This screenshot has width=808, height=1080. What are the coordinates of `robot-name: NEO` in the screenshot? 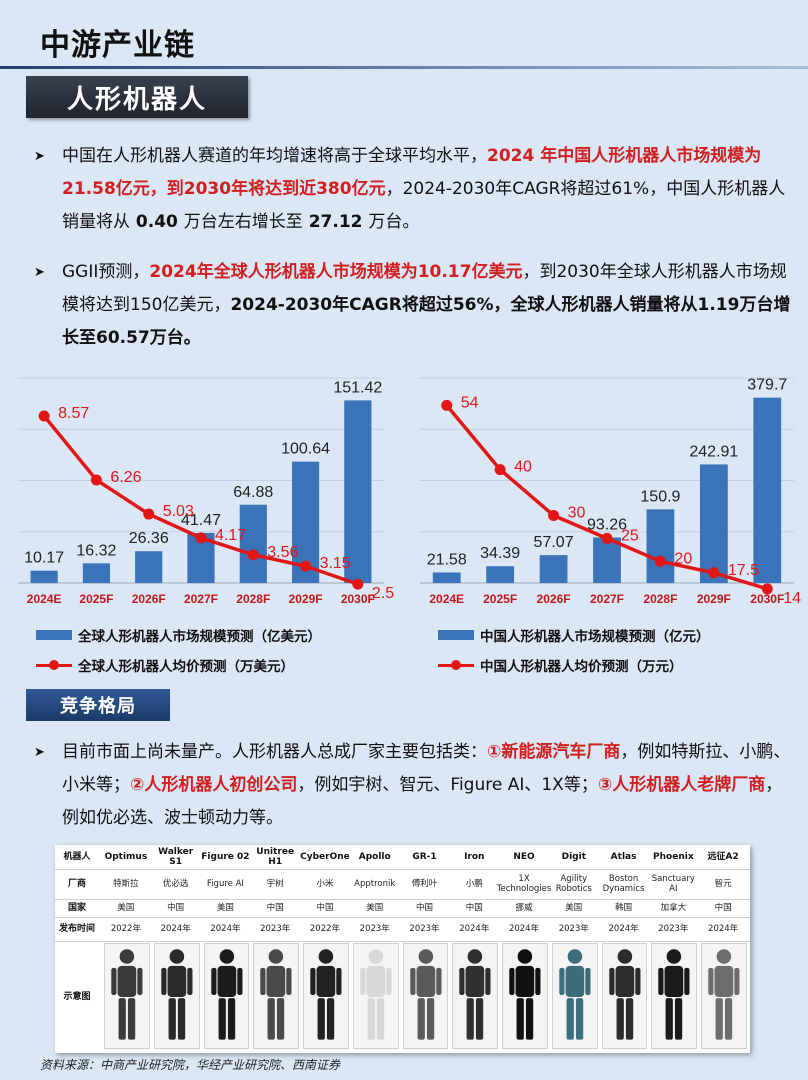 It's located at (524, 857).